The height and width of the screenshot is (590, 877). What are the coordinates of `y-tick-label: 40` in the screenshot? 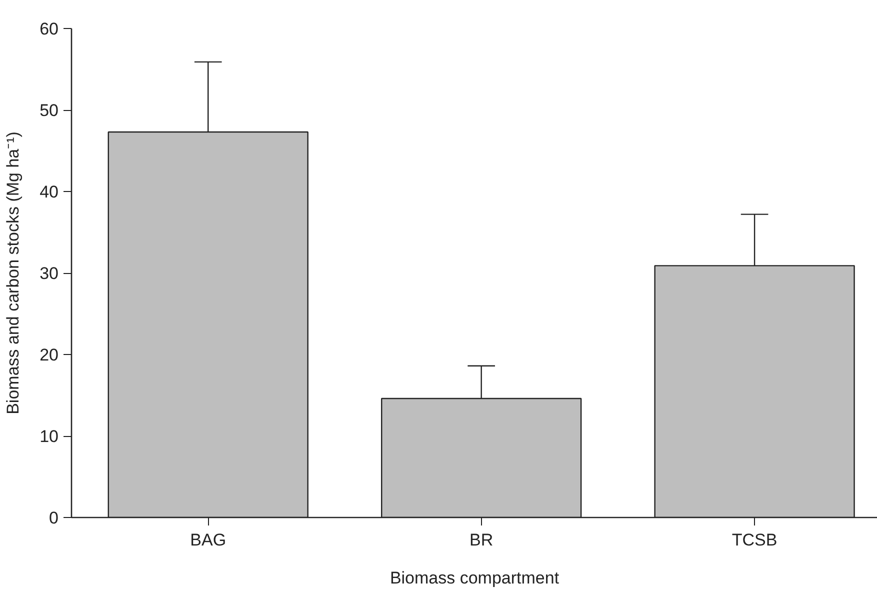 It's located at (49, 192).